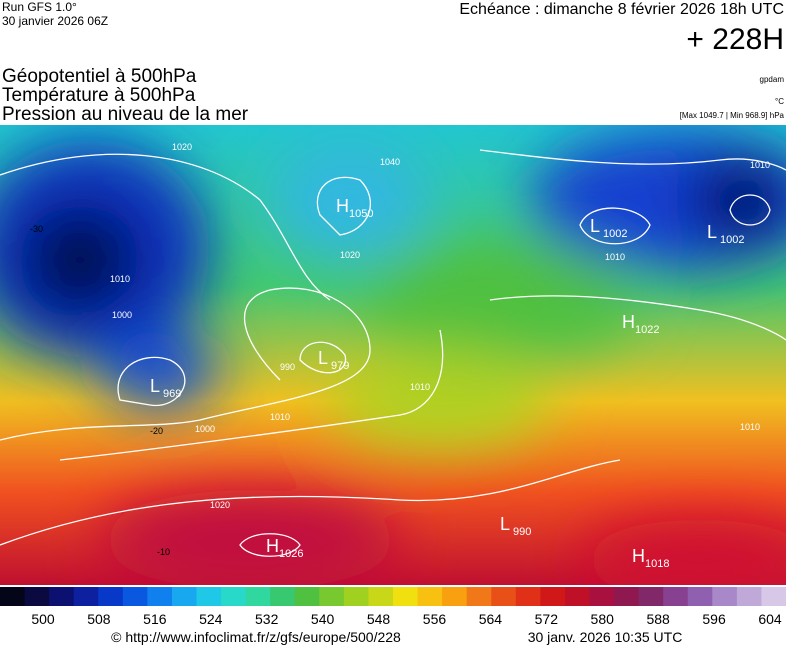 This screenshot has height=653, width=786. I want to click on colorbar-label: 564, so click(491, 619).